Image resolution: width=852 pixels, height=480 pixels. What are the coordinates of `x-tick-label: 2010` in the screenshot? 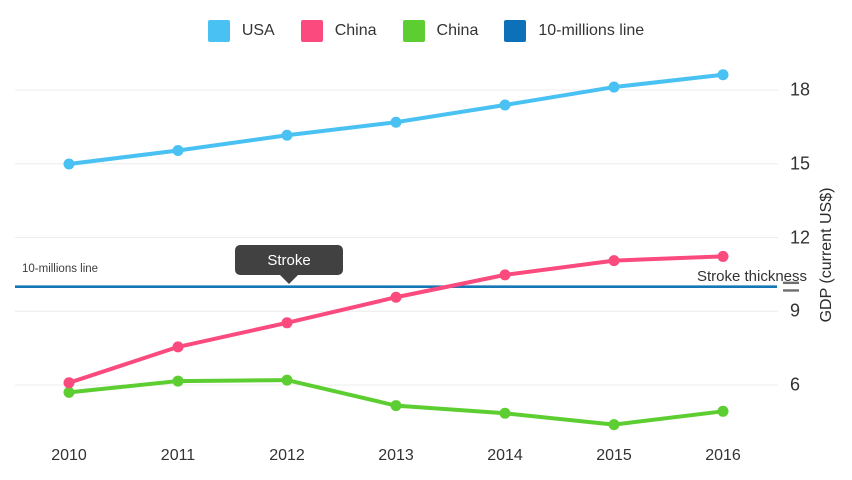 It's located at (69, 455).